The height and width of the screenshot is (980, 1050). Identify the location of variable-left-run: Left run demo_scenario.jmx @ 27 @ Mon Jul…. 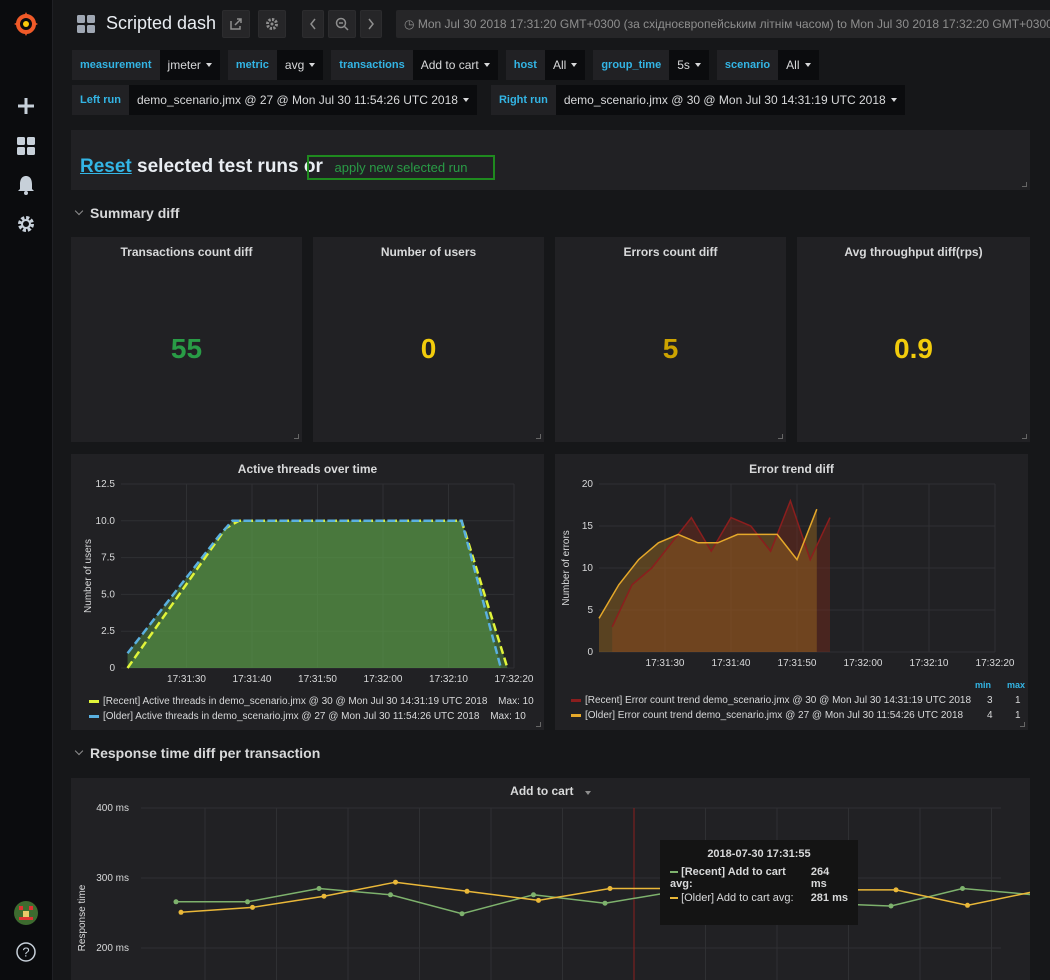
(274, 100).